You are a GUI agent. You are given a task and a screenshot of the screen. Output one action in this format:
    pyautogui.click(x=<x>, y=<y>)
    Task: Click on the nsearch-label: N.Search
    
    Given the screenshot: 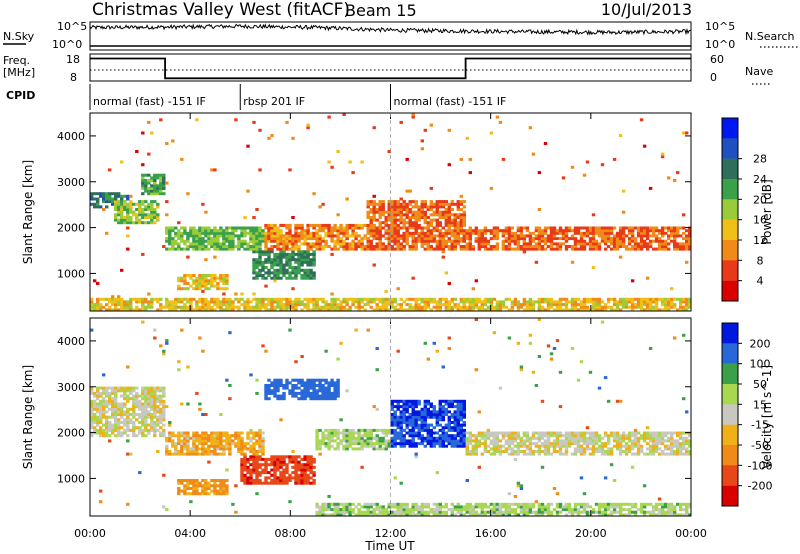 What is the action you would take?
    pyautogui.click(x=770, y=36)
    